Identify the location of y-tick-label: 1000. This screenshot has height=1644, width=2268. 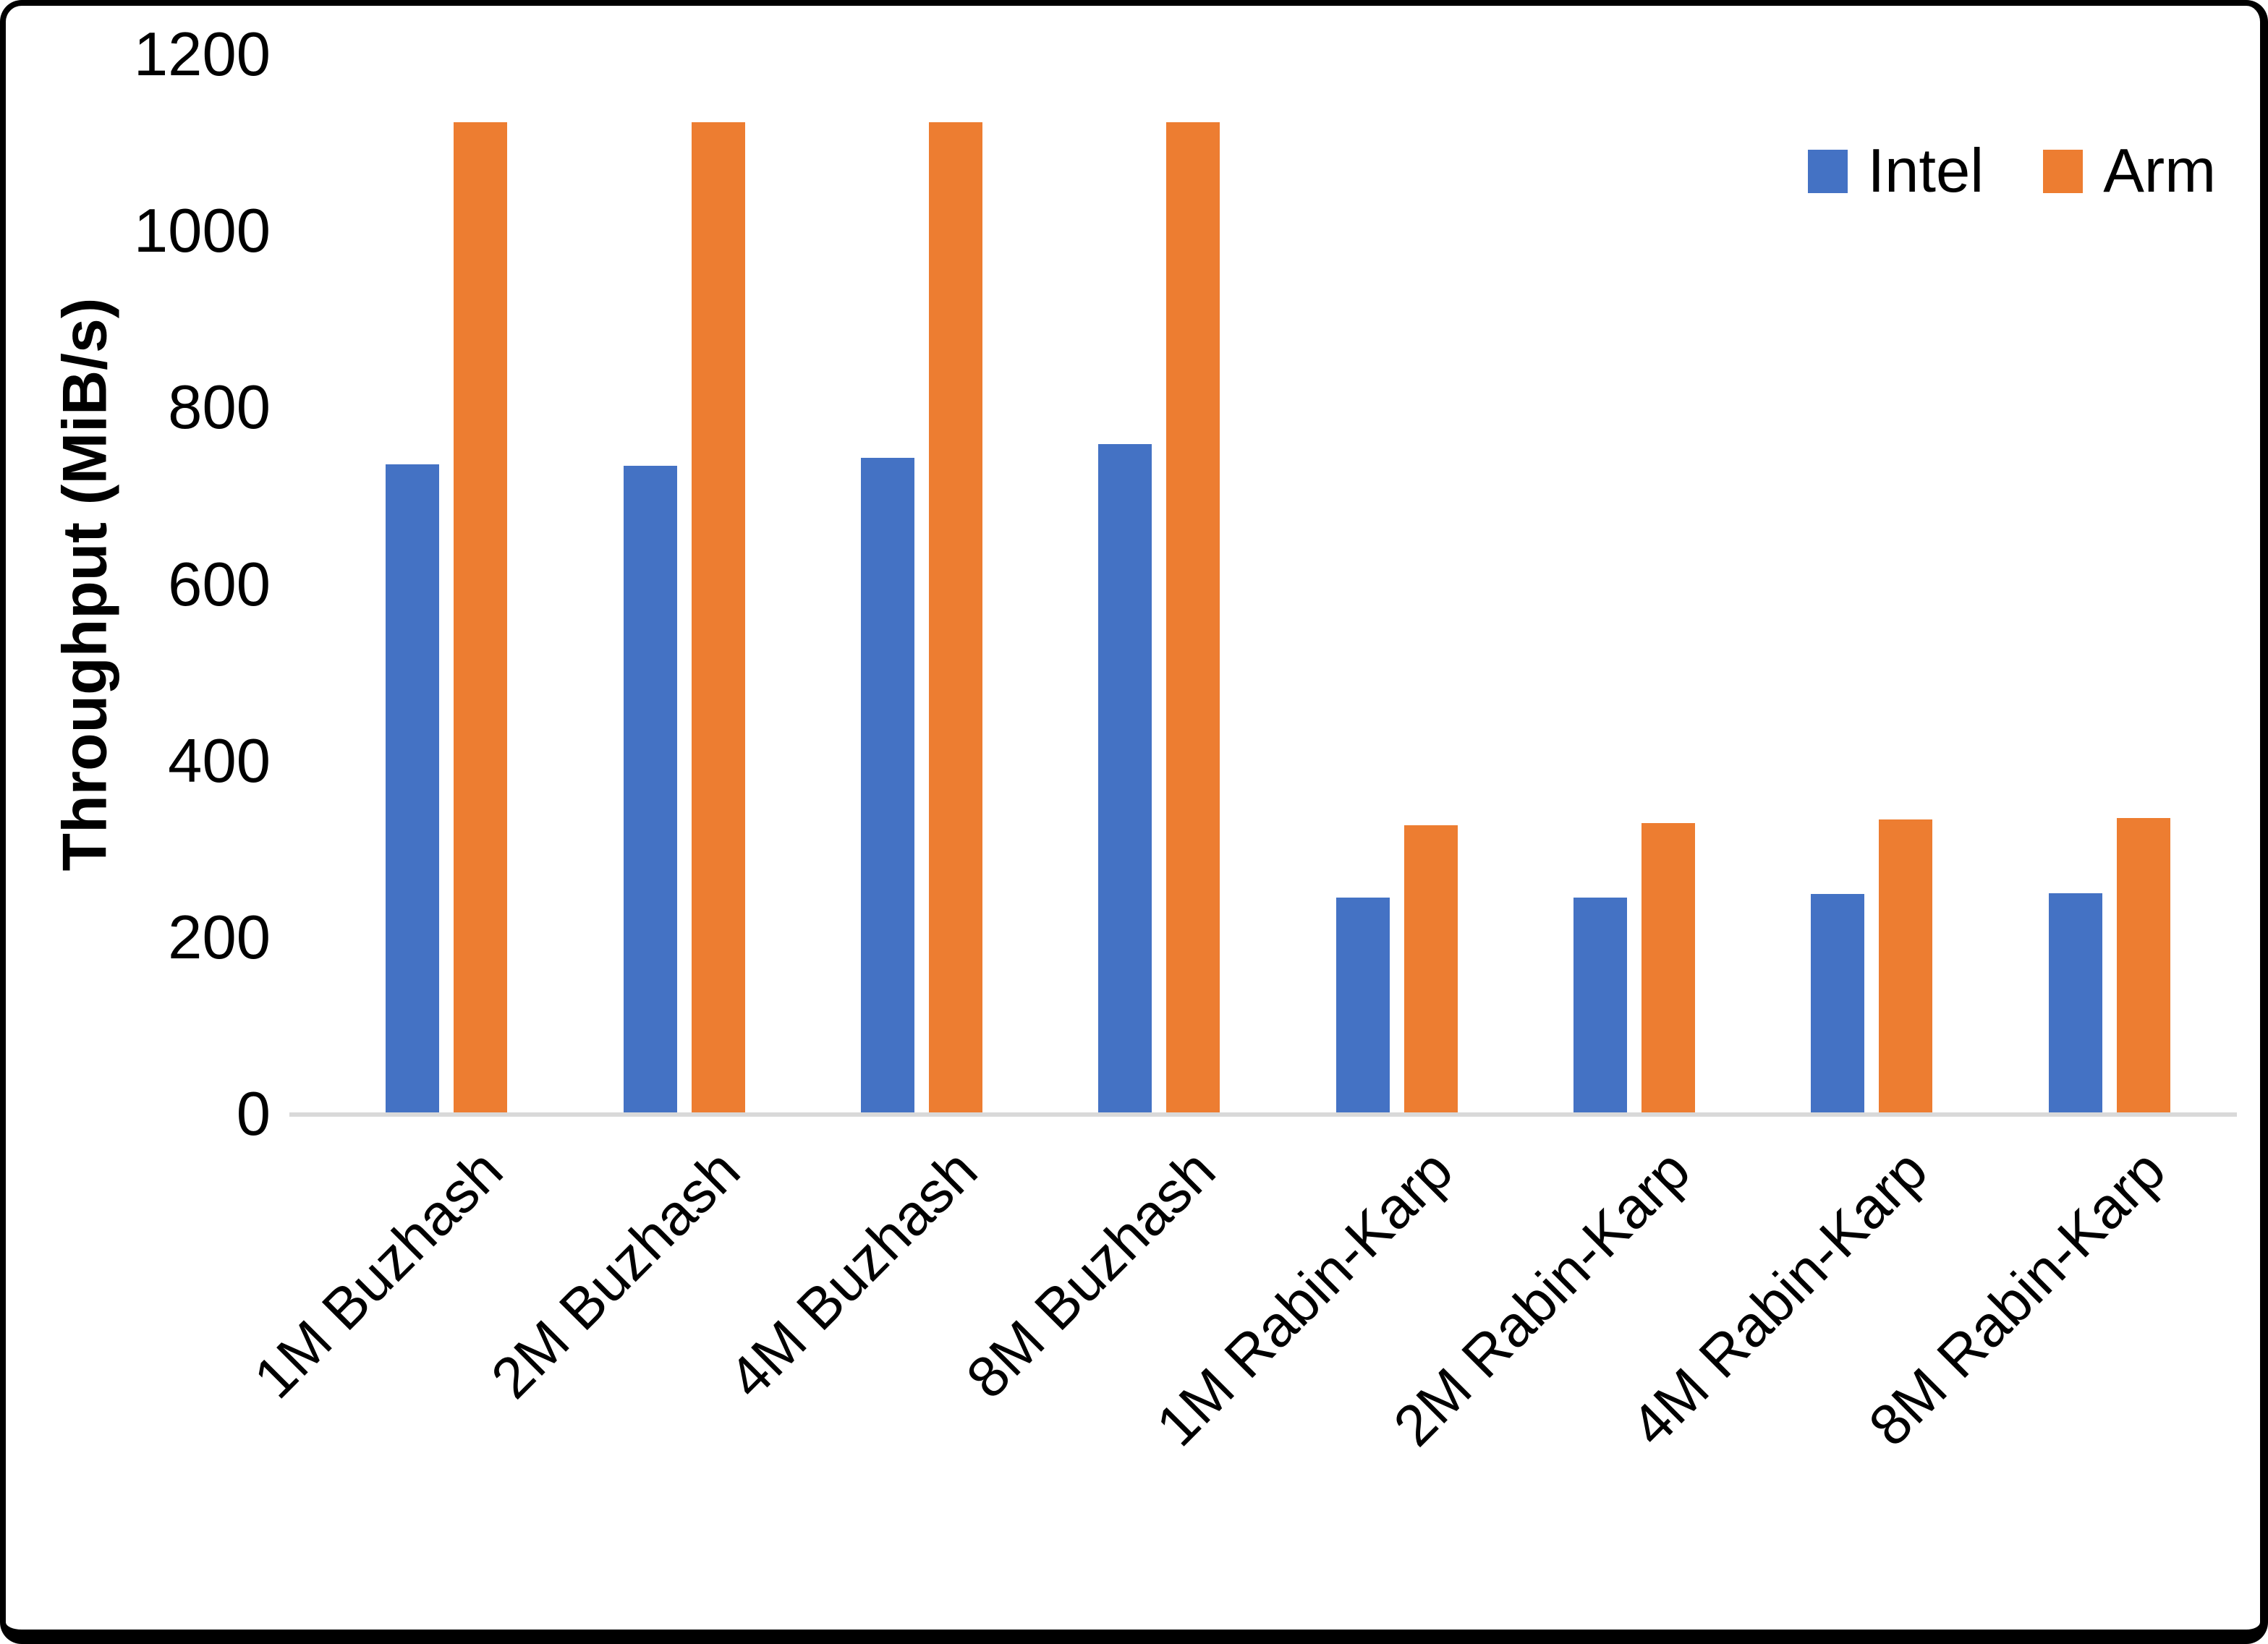
(202, 231).